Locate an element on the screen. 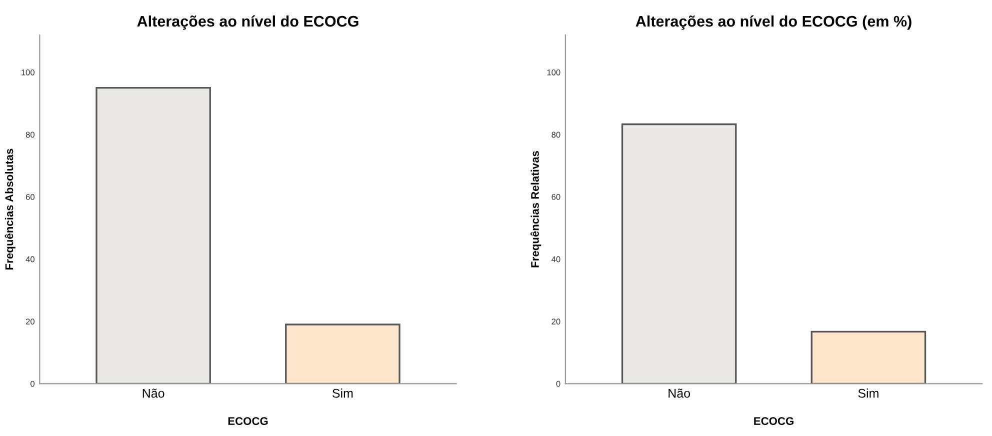 The image size is (992, 436). y-axis-title: Frequências Absolutas is located at coordinates (10, 209).